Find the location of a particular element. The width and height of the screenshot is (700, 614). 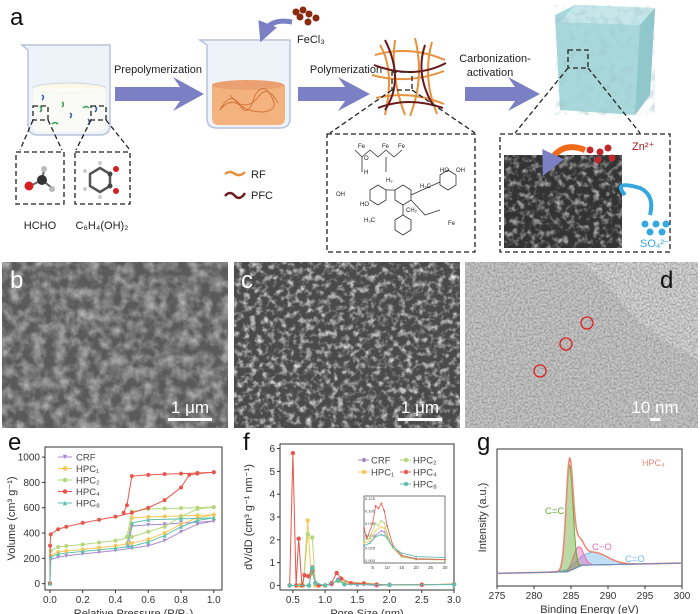

precursor-molecules-icon is located at coordinates (68, 110).